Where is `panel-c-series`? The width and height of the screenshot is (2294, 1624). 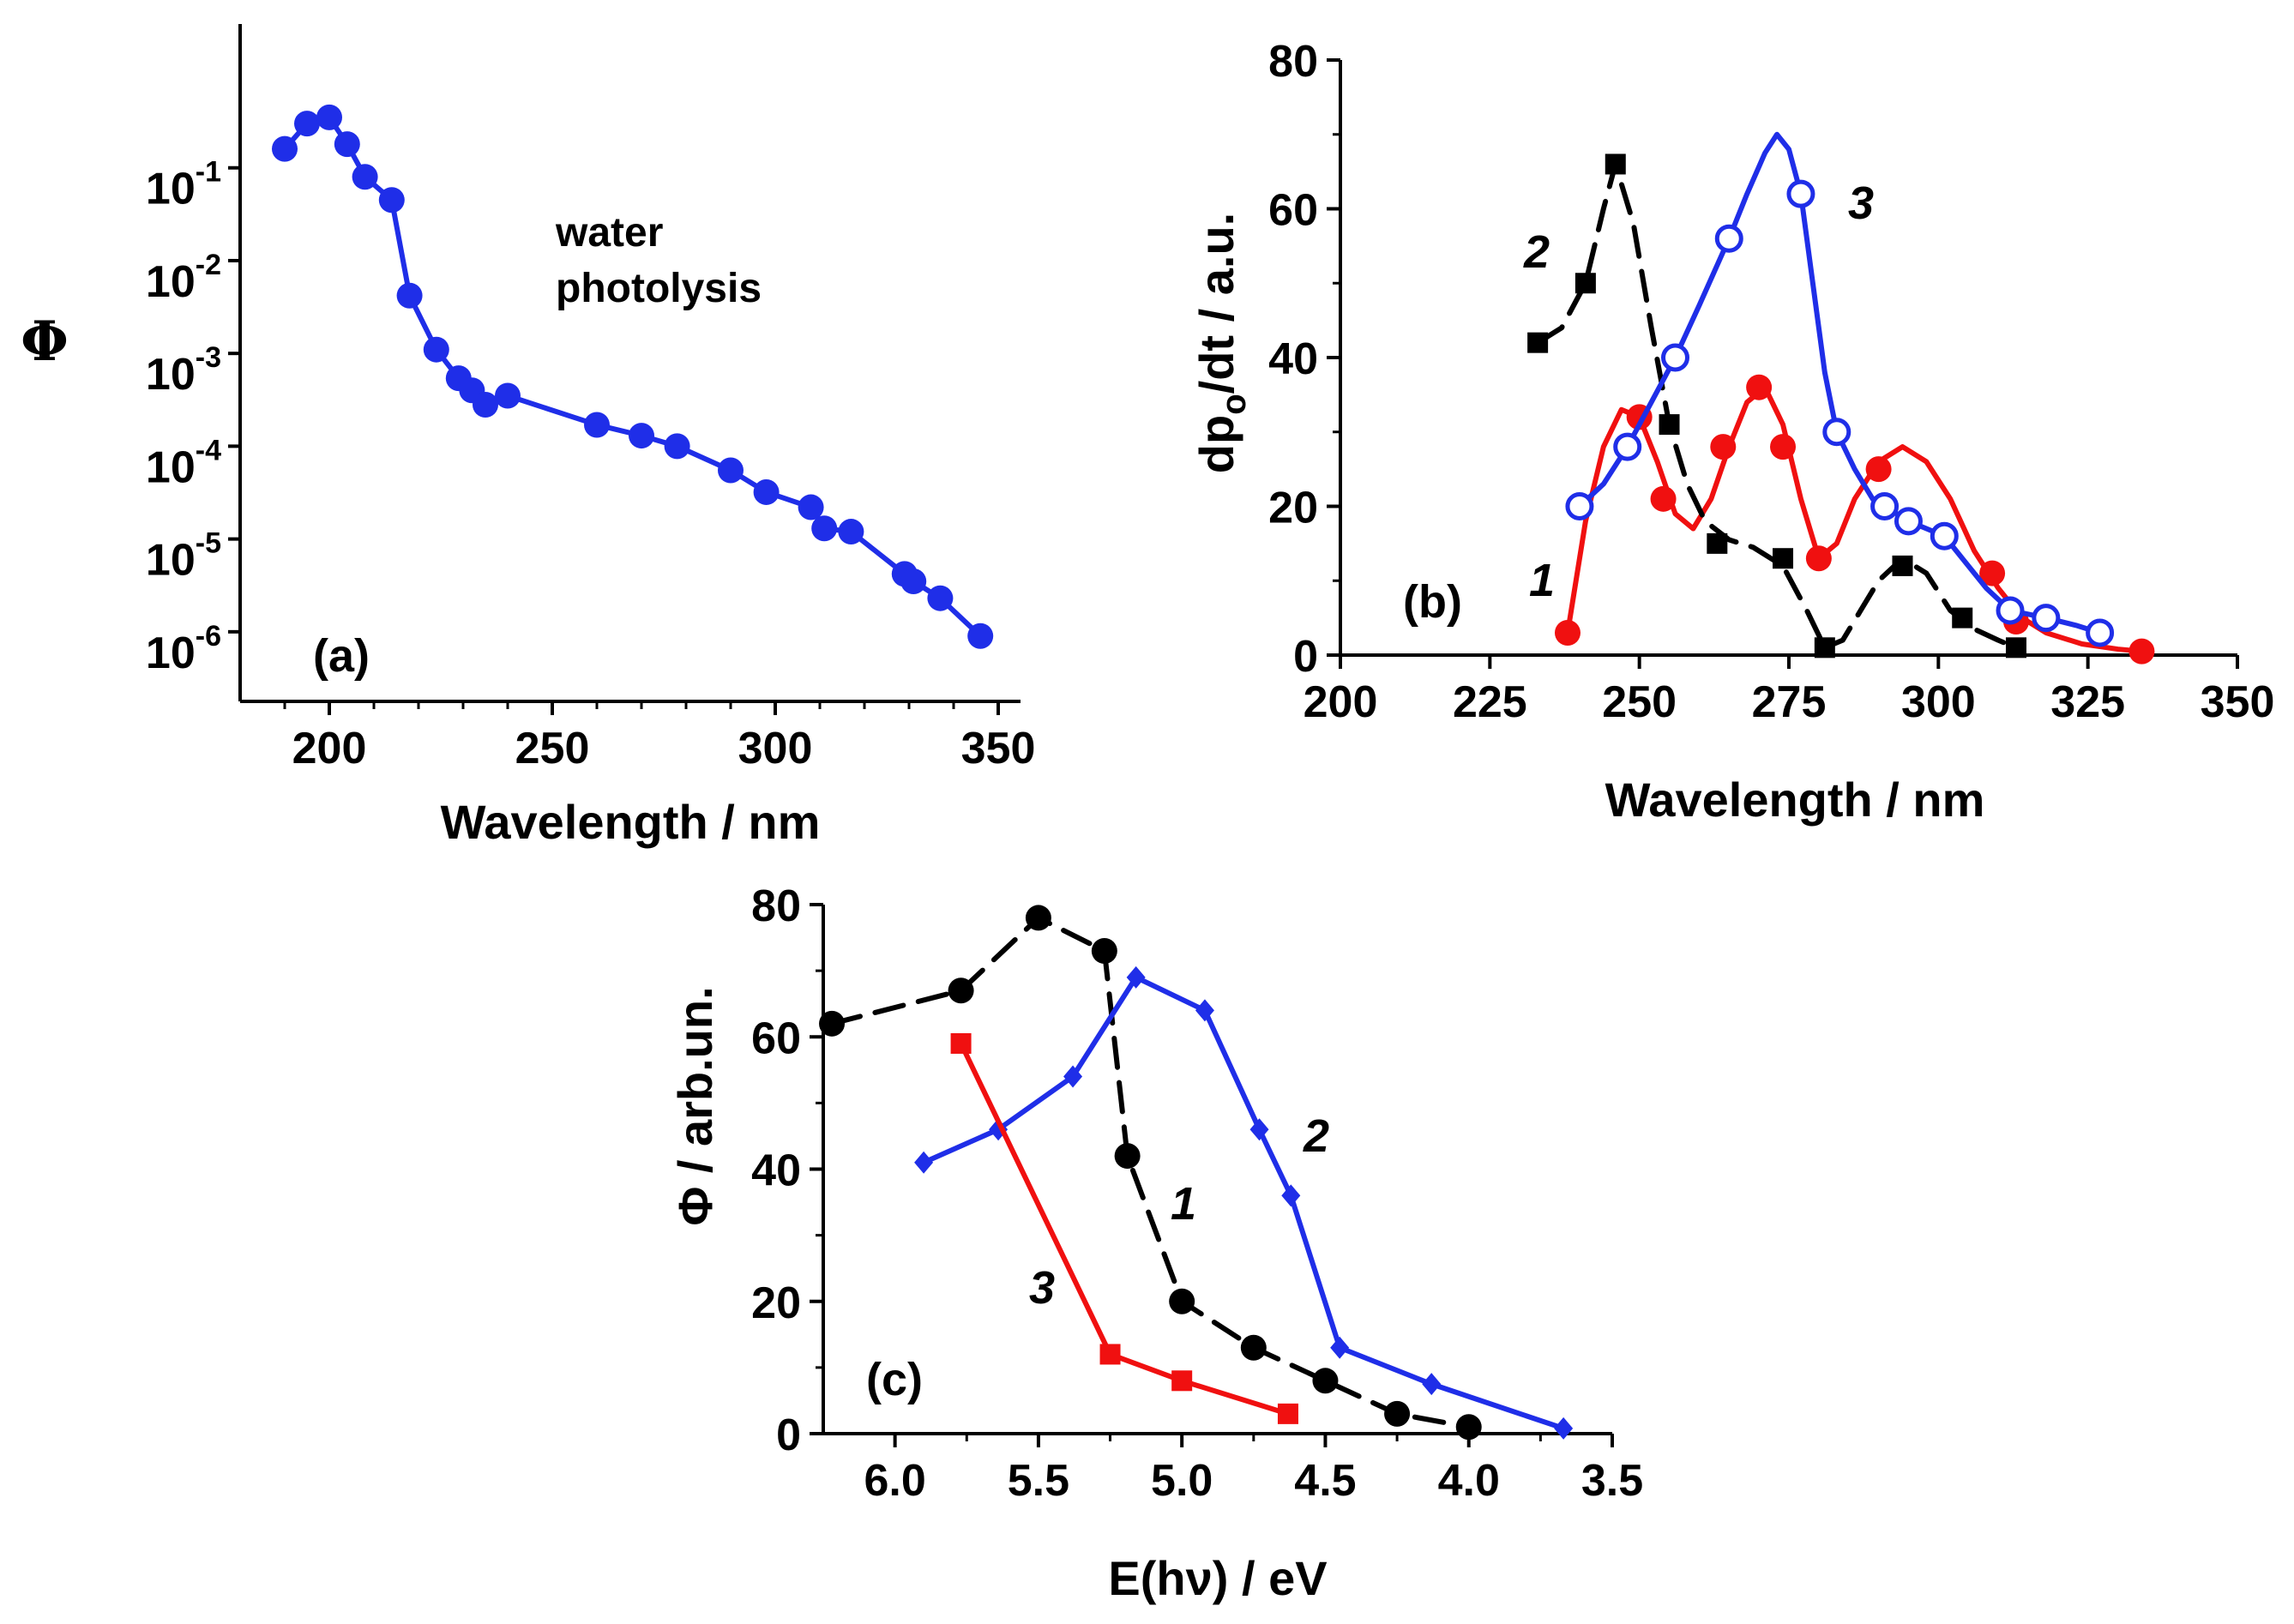 panel-c-series is located at coordinates (1196, 1173).